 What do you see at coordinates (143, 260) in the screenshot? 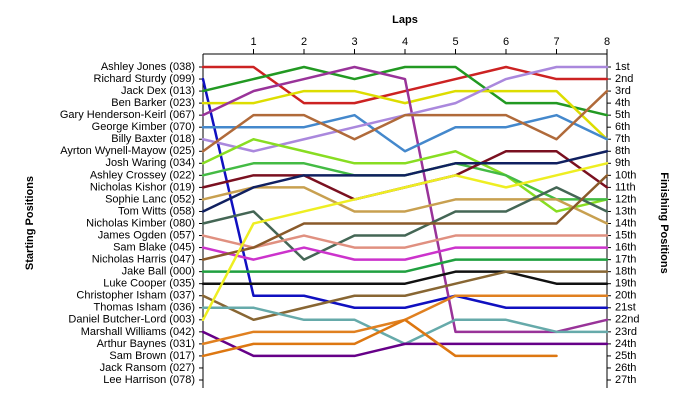
I see `starting-label: Nicholas Harris (047)` at bounding box center [143, 260].